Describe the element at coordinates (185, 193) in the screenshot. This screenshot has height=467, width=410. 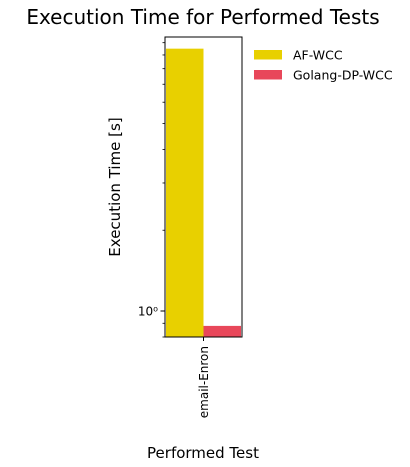
I see `bar-af-wcc-email-enron` at that location.